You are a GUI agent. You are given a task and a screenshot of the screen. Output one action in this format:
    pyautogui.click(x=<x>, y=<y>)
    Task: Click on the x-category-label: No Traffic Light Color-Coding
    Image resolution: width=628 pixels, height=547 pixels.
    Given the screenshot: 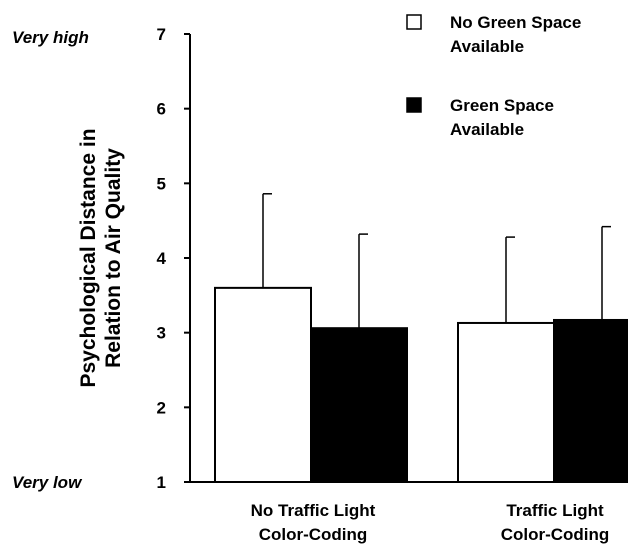 What is the action you would take?
    pyautogui.click(x=313, y=522)
    